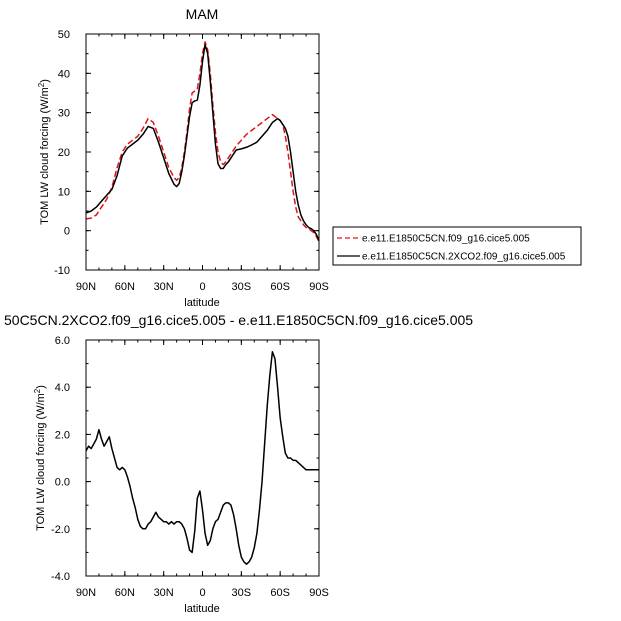 The width and height of the screenshot is (621, 621). Describe the element at coordinates (64, 153) in the screenshot. I see `top-y-tick-label: 20` at that location.